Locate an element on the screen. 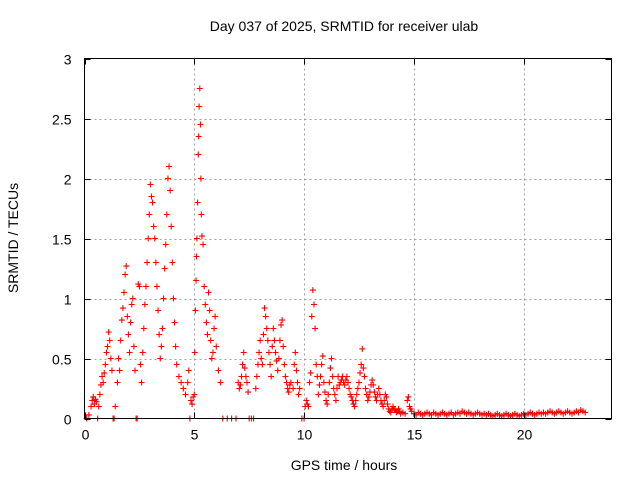 The image size is (640, 480). y-axis-label: SRMTID / TECUs is located at coordinates (13, 238).